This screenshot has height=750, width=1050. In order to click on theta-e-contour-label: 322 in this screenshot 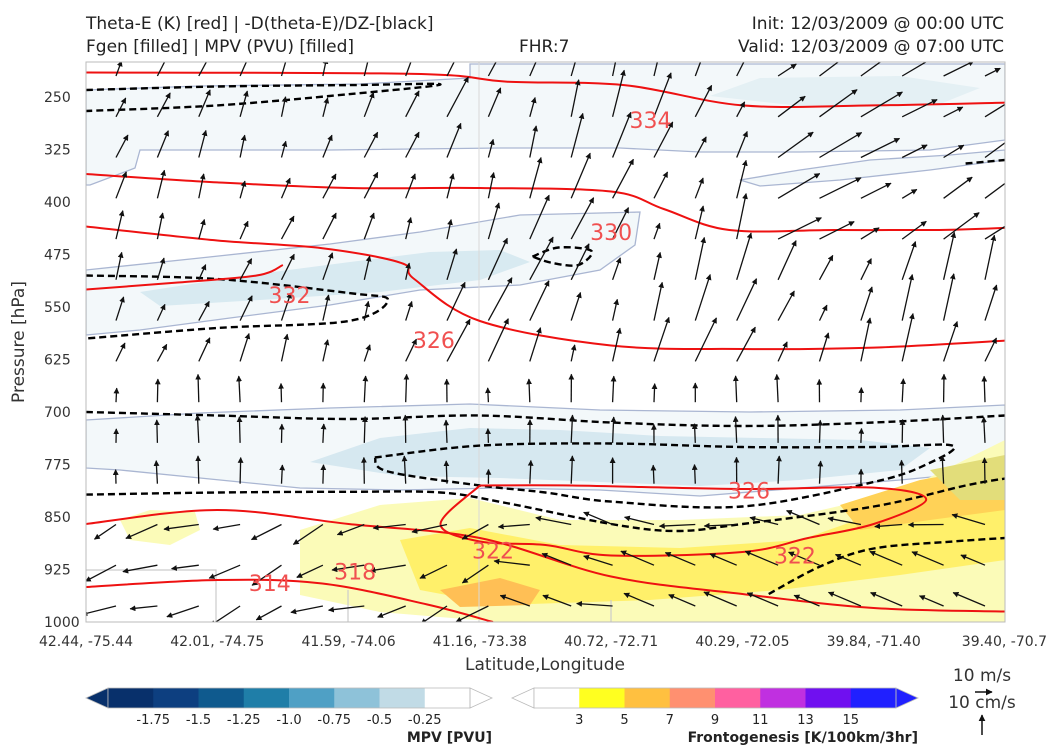, I will do `click(795, 557)`.